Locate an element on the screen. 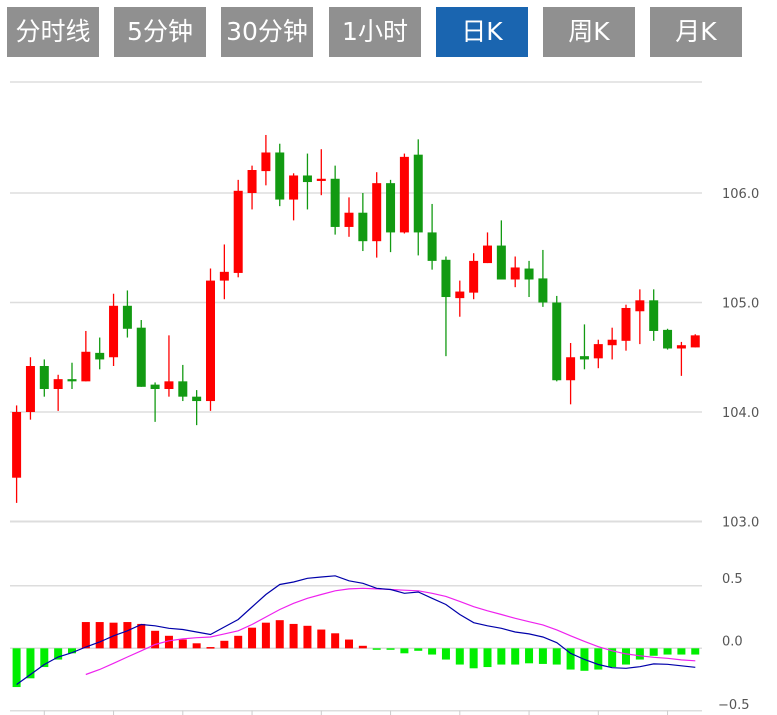  period-tabs: 分时线 5分钟 30分钟 1小时 日K 周K 月K is located at coordinates (388, 32).